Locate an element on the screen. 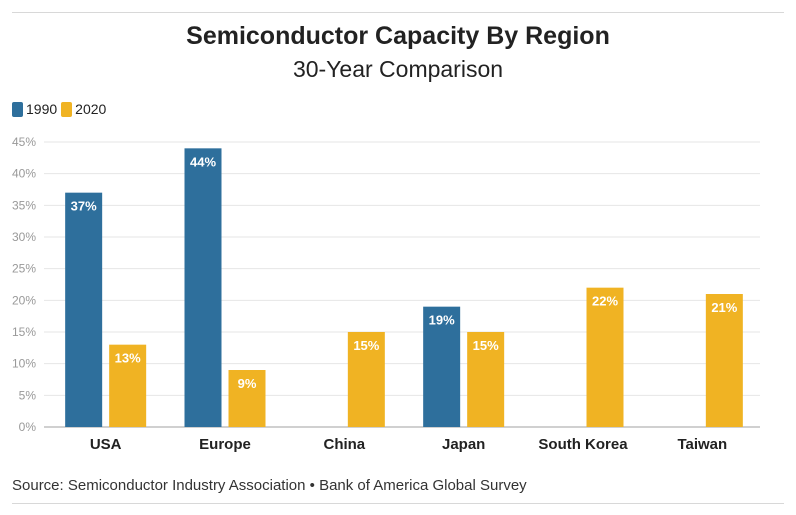 The height and width of the screenshot is (515, 796). x-tick-label: Taiwan is located at coordinates (702, 444).